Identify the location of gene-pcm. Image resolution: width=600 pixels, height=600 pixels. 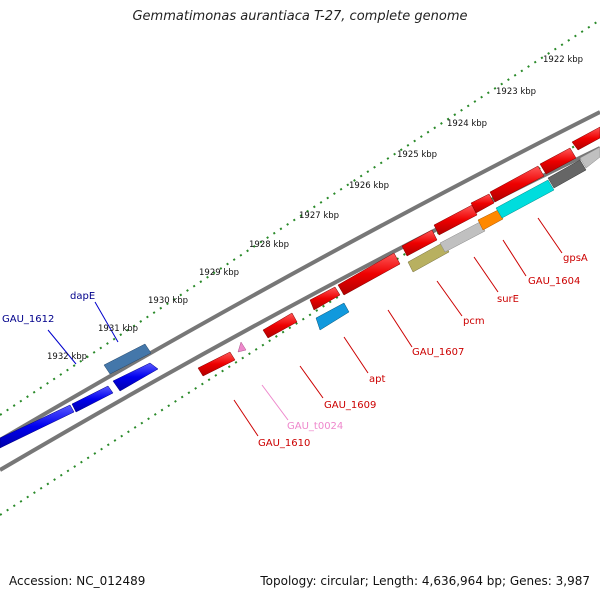
(428, 257).